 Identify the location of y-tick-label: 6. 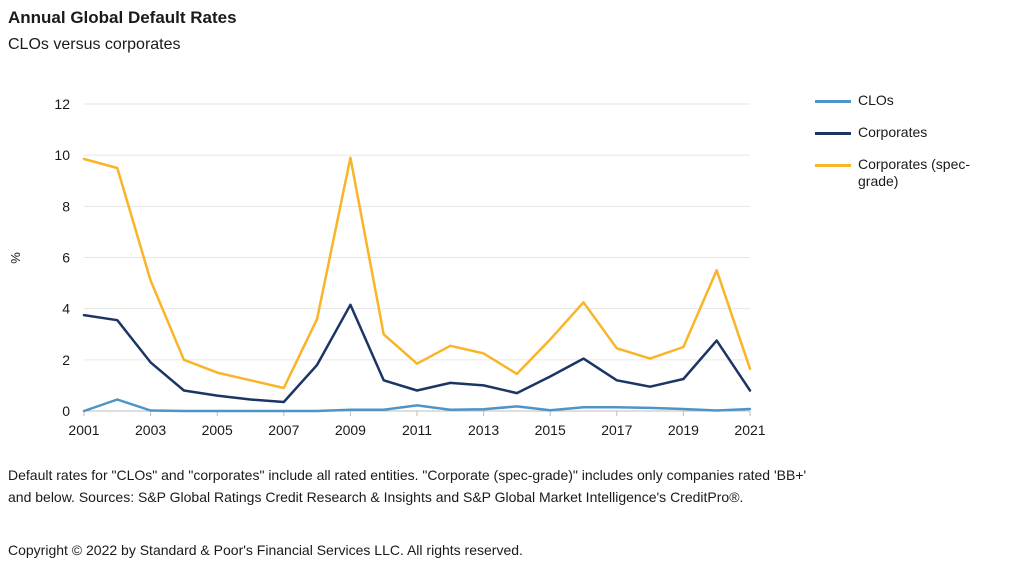
(66, 258).